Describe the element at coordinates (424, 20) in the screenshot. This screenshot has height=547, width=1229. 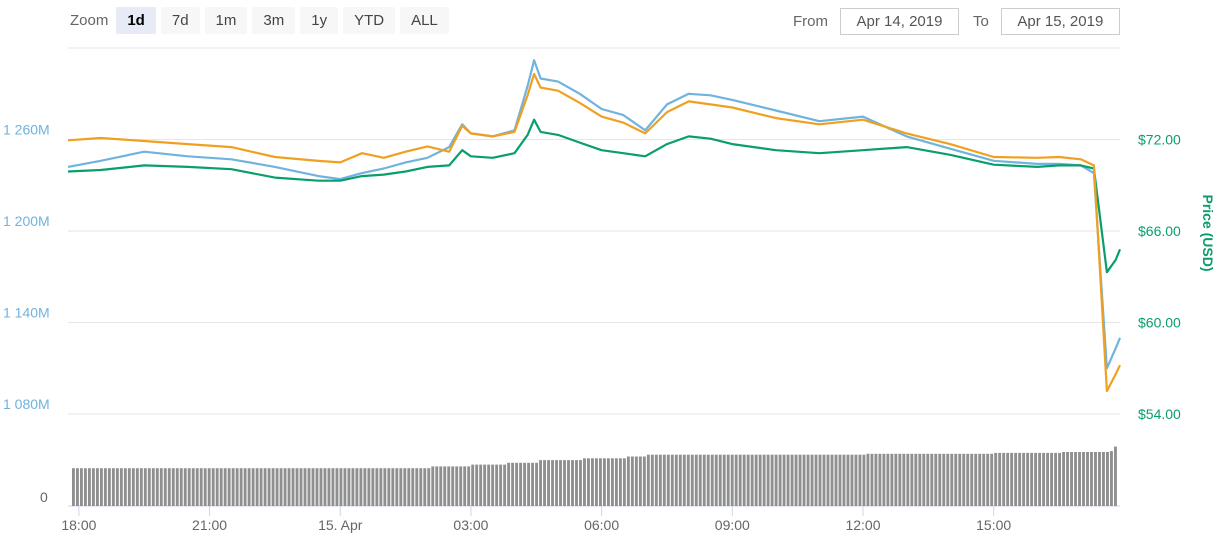
I see `zoom-all-button: ALL` at that location.